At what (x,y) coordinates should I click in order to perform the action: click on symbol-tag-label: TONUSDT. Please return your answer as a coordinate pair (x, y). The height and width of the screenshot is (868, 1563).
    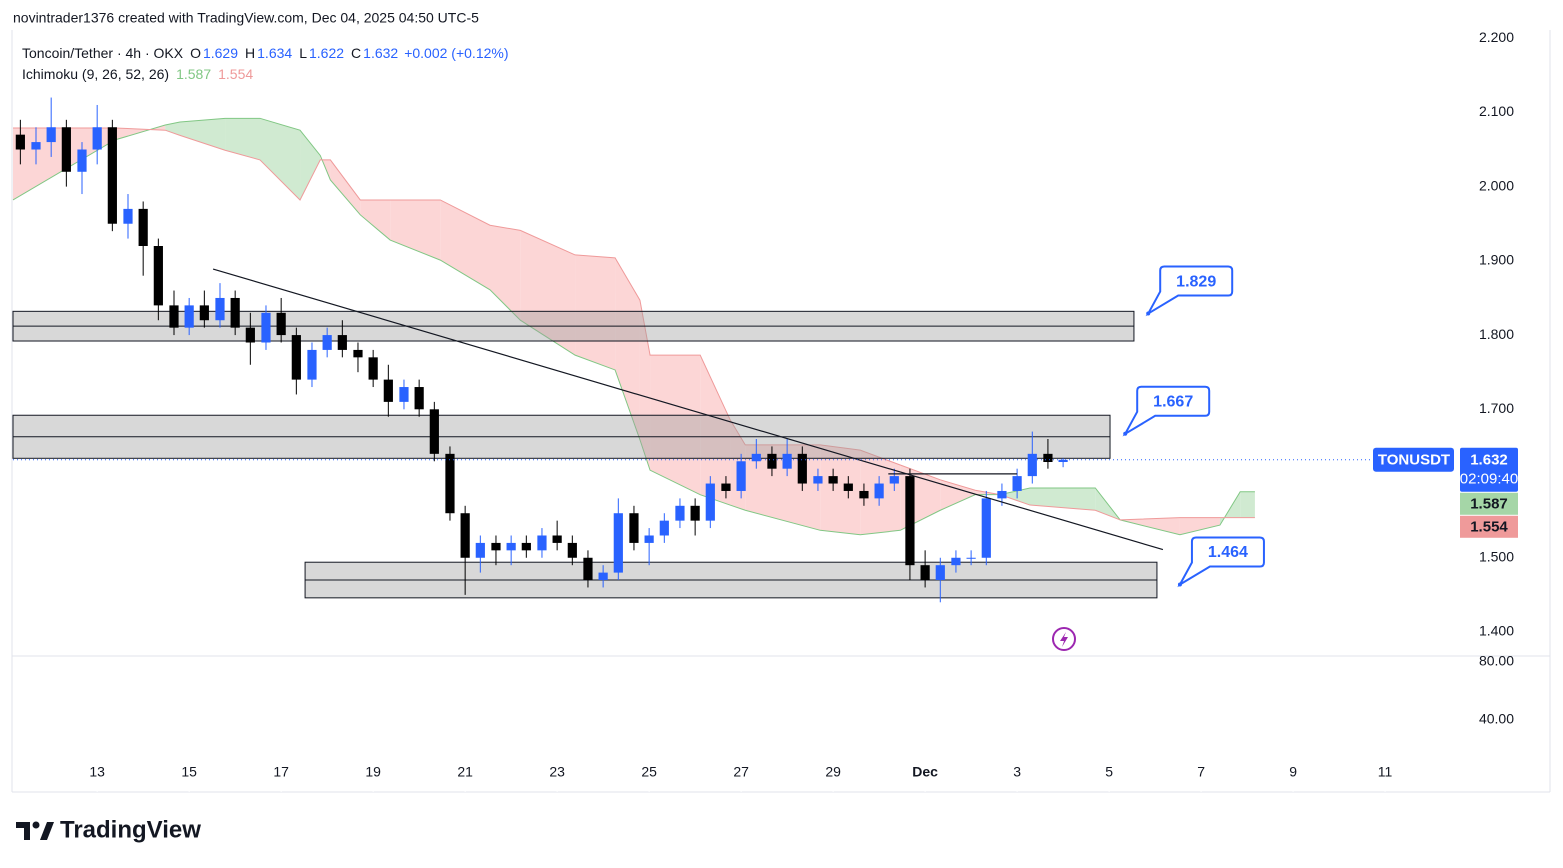
    Looking at the image, I should click on (1414, 460).